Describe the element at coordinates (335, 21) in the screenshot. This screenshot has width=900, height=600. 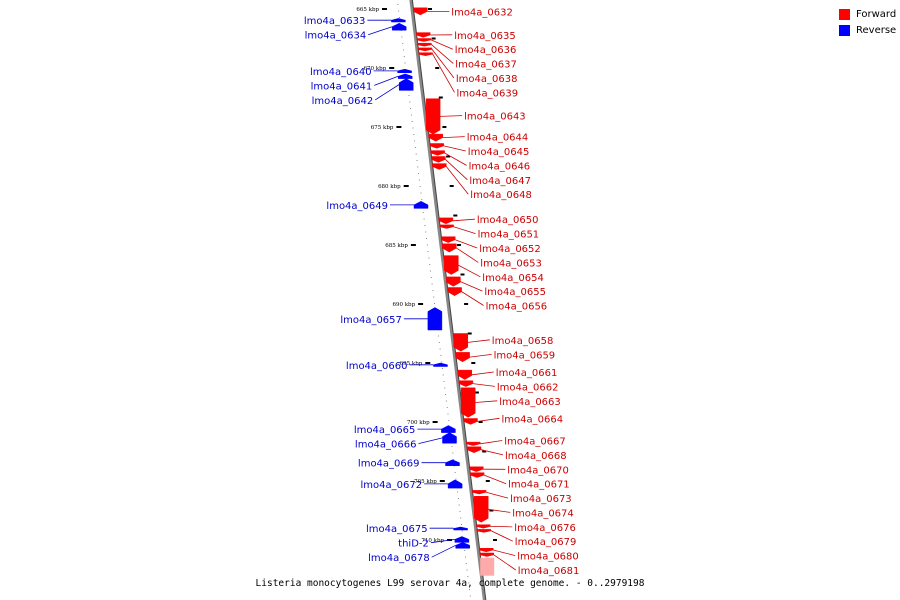
I see `gene-label: lmo4a_0633` at that location.